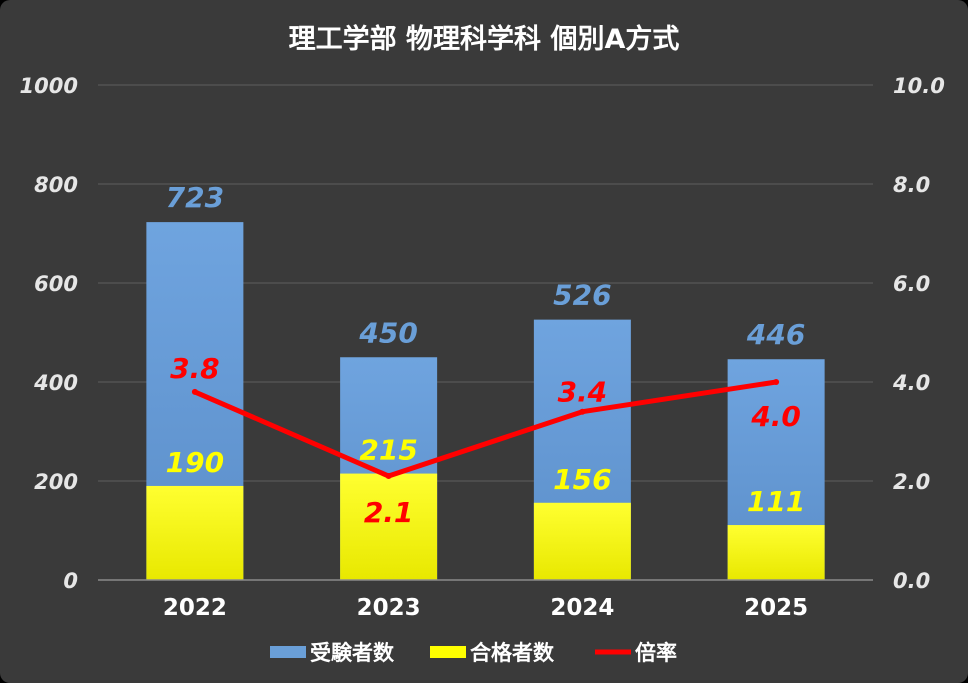 This screenshot has width=968, height=683. What do you see at coordinates (775, 416) in the screenshot?
I see `data-label-ratio: 4.0` at bounding box center [775, 416].